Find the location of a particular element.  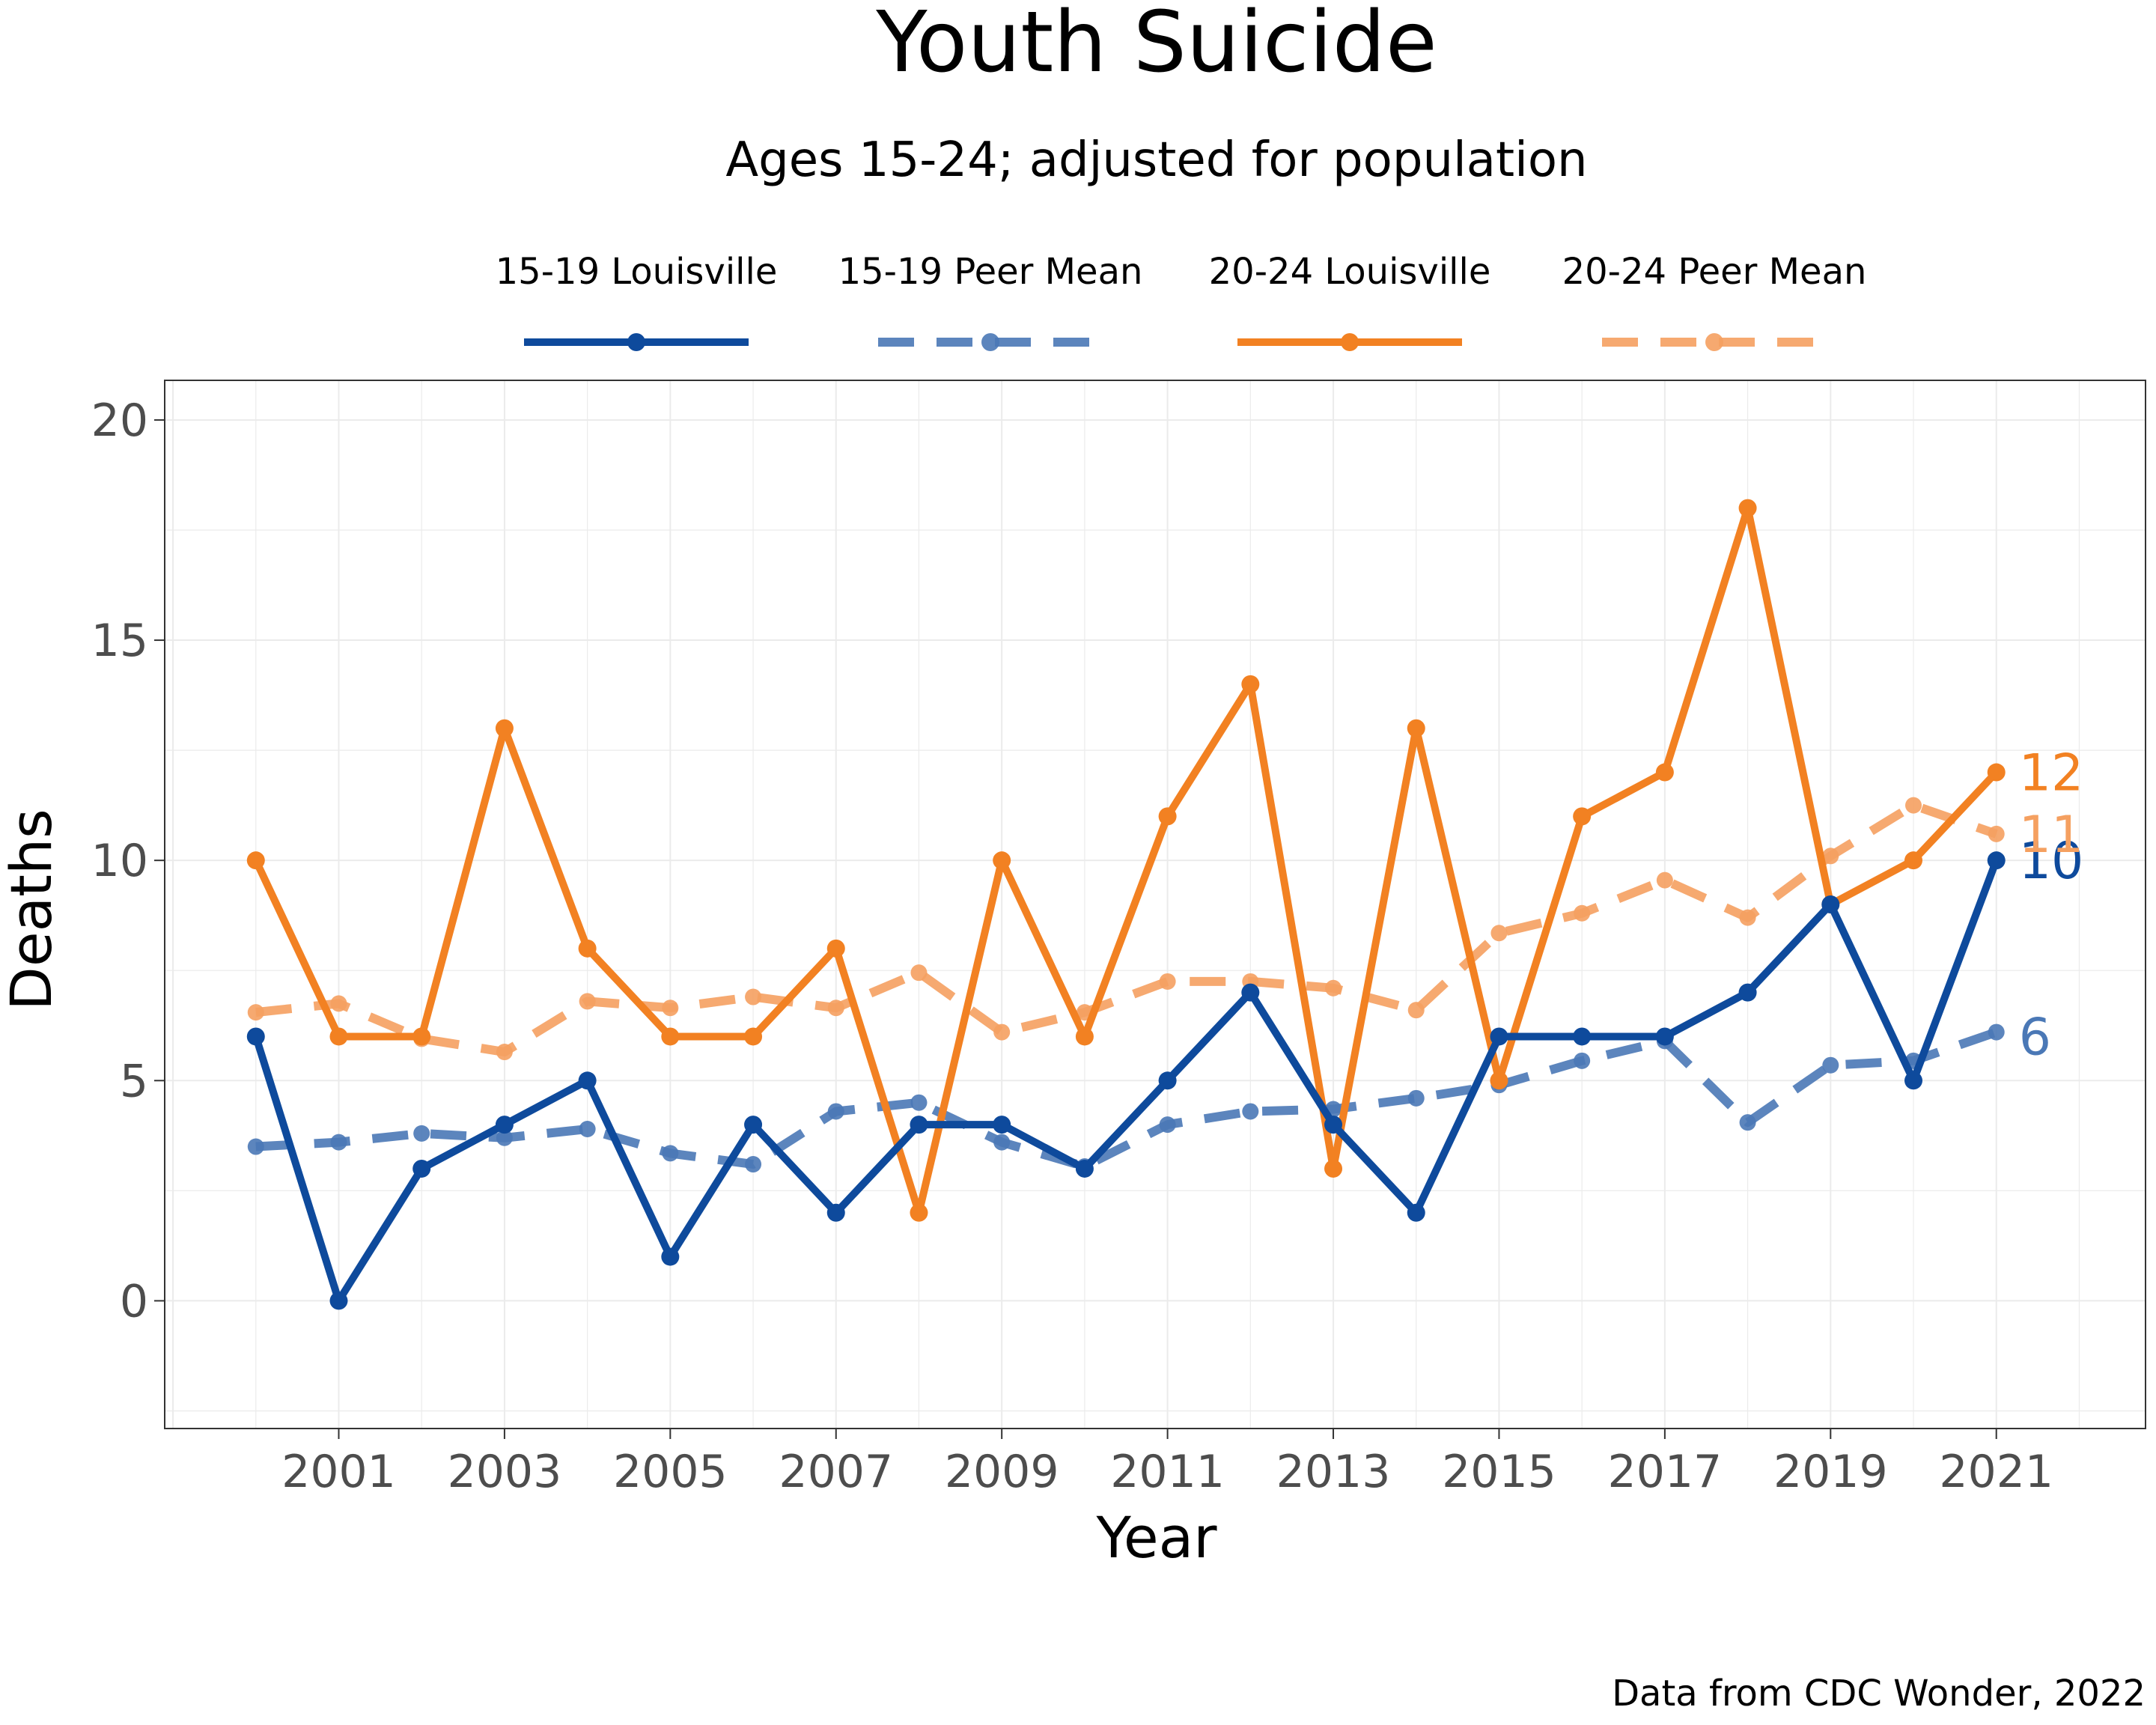

legend-item: 15-19 Peer Mean is located at coordinates (990, 301).